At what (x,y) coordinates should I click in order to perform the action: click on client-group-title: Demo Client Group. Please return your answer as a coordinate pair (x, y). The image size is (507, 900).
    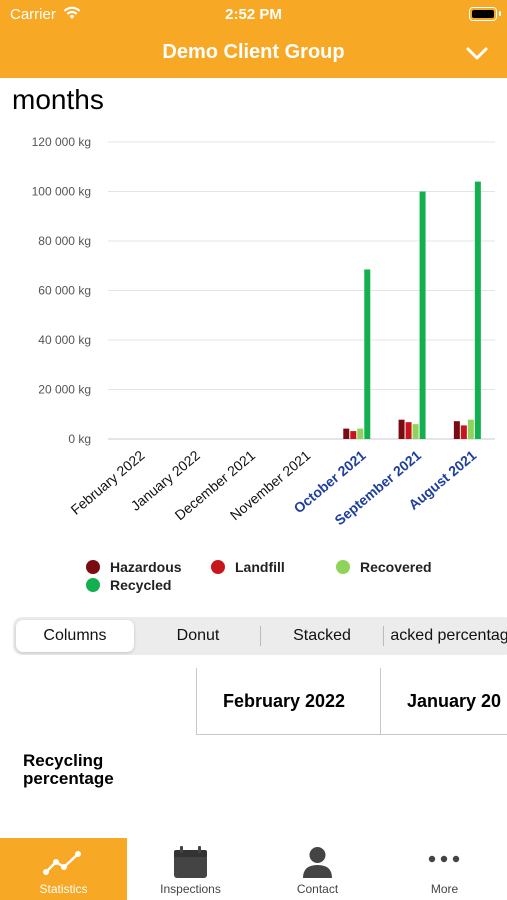
    Looking at the image, I should click on (253, 52).